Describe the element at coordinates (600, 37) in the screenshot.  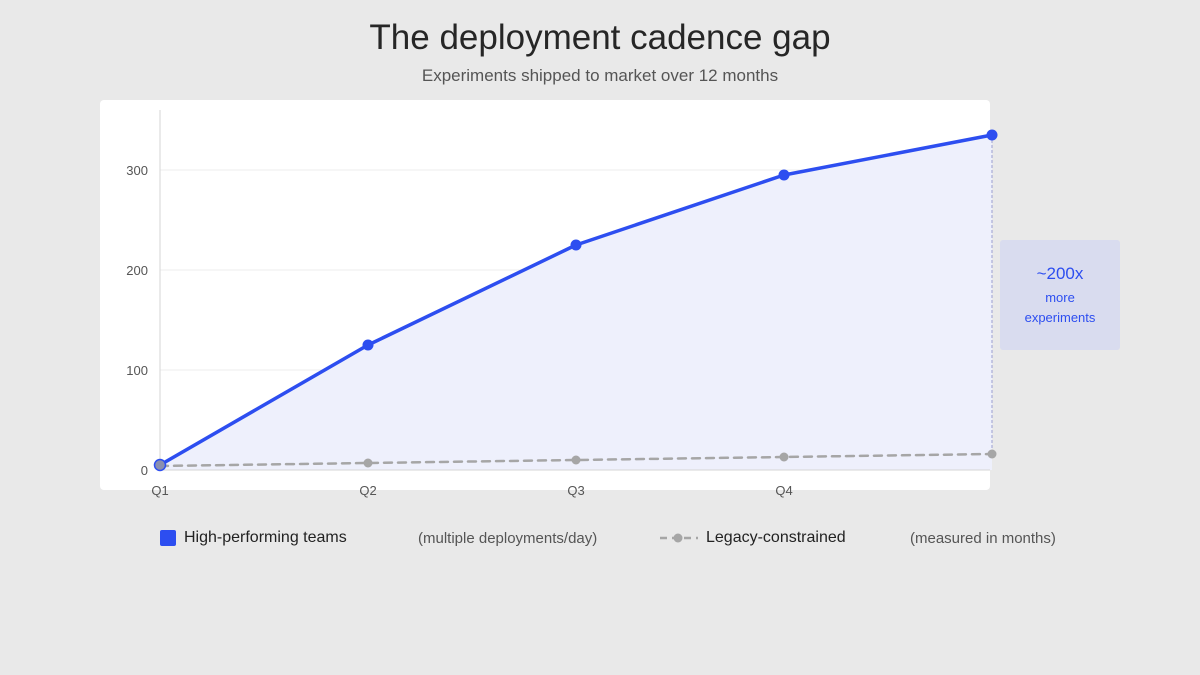
I see `chart-title: The deployment cadence gap` at that location.